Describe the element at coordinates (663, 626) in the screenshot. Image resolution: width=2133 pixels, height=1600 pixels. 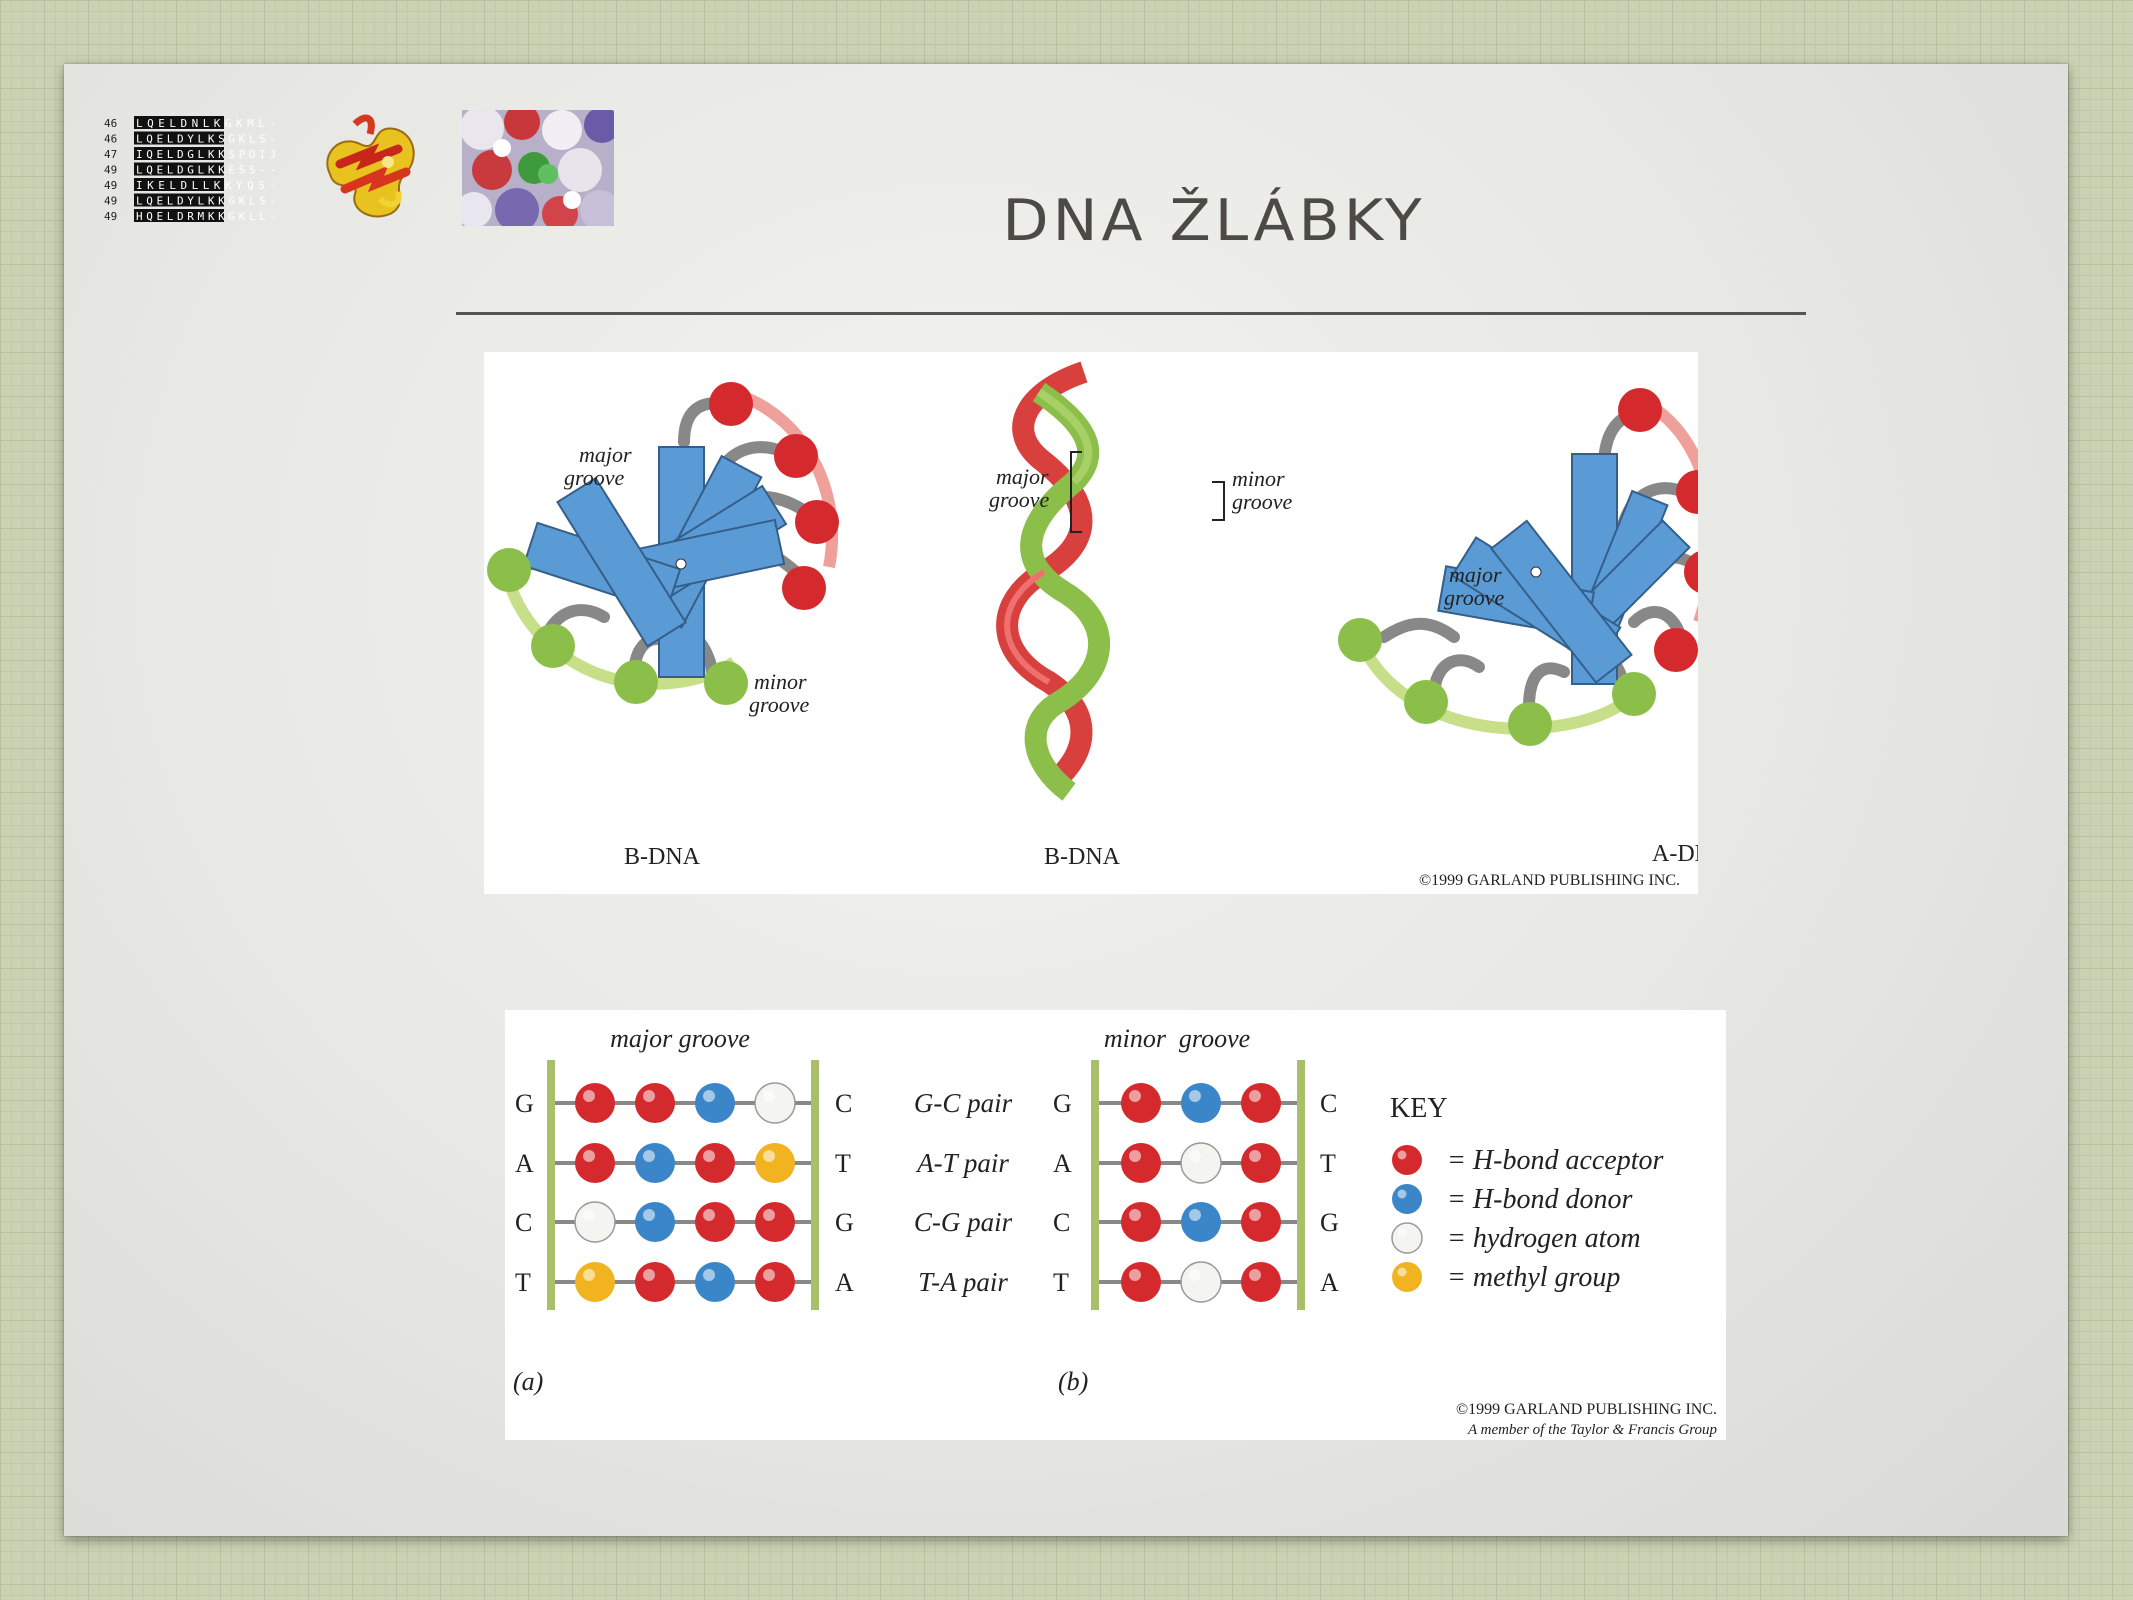
I see `bdna-top-view: major groove minor groove B-DNA` at that location.